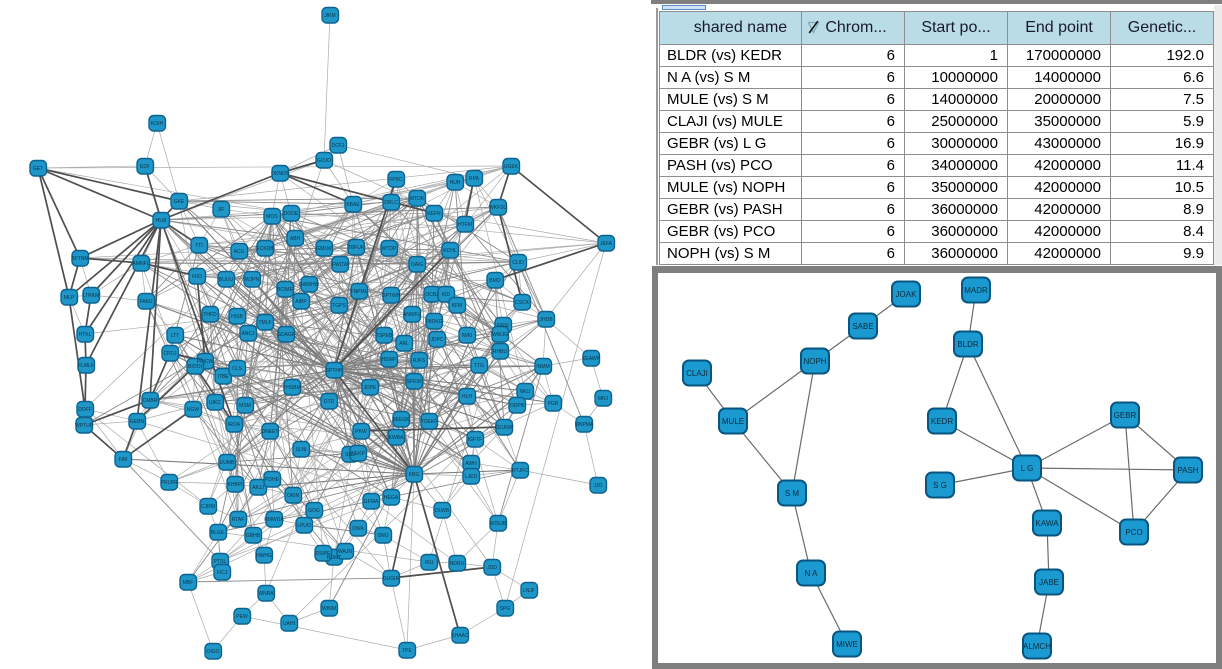 Image resolution: width=1222 pixels, height=669 pixels. What do you see at coordinates (197, 277) in the screenshot?
I see `svg-text: FIIO` at bounding box center [197, 277].